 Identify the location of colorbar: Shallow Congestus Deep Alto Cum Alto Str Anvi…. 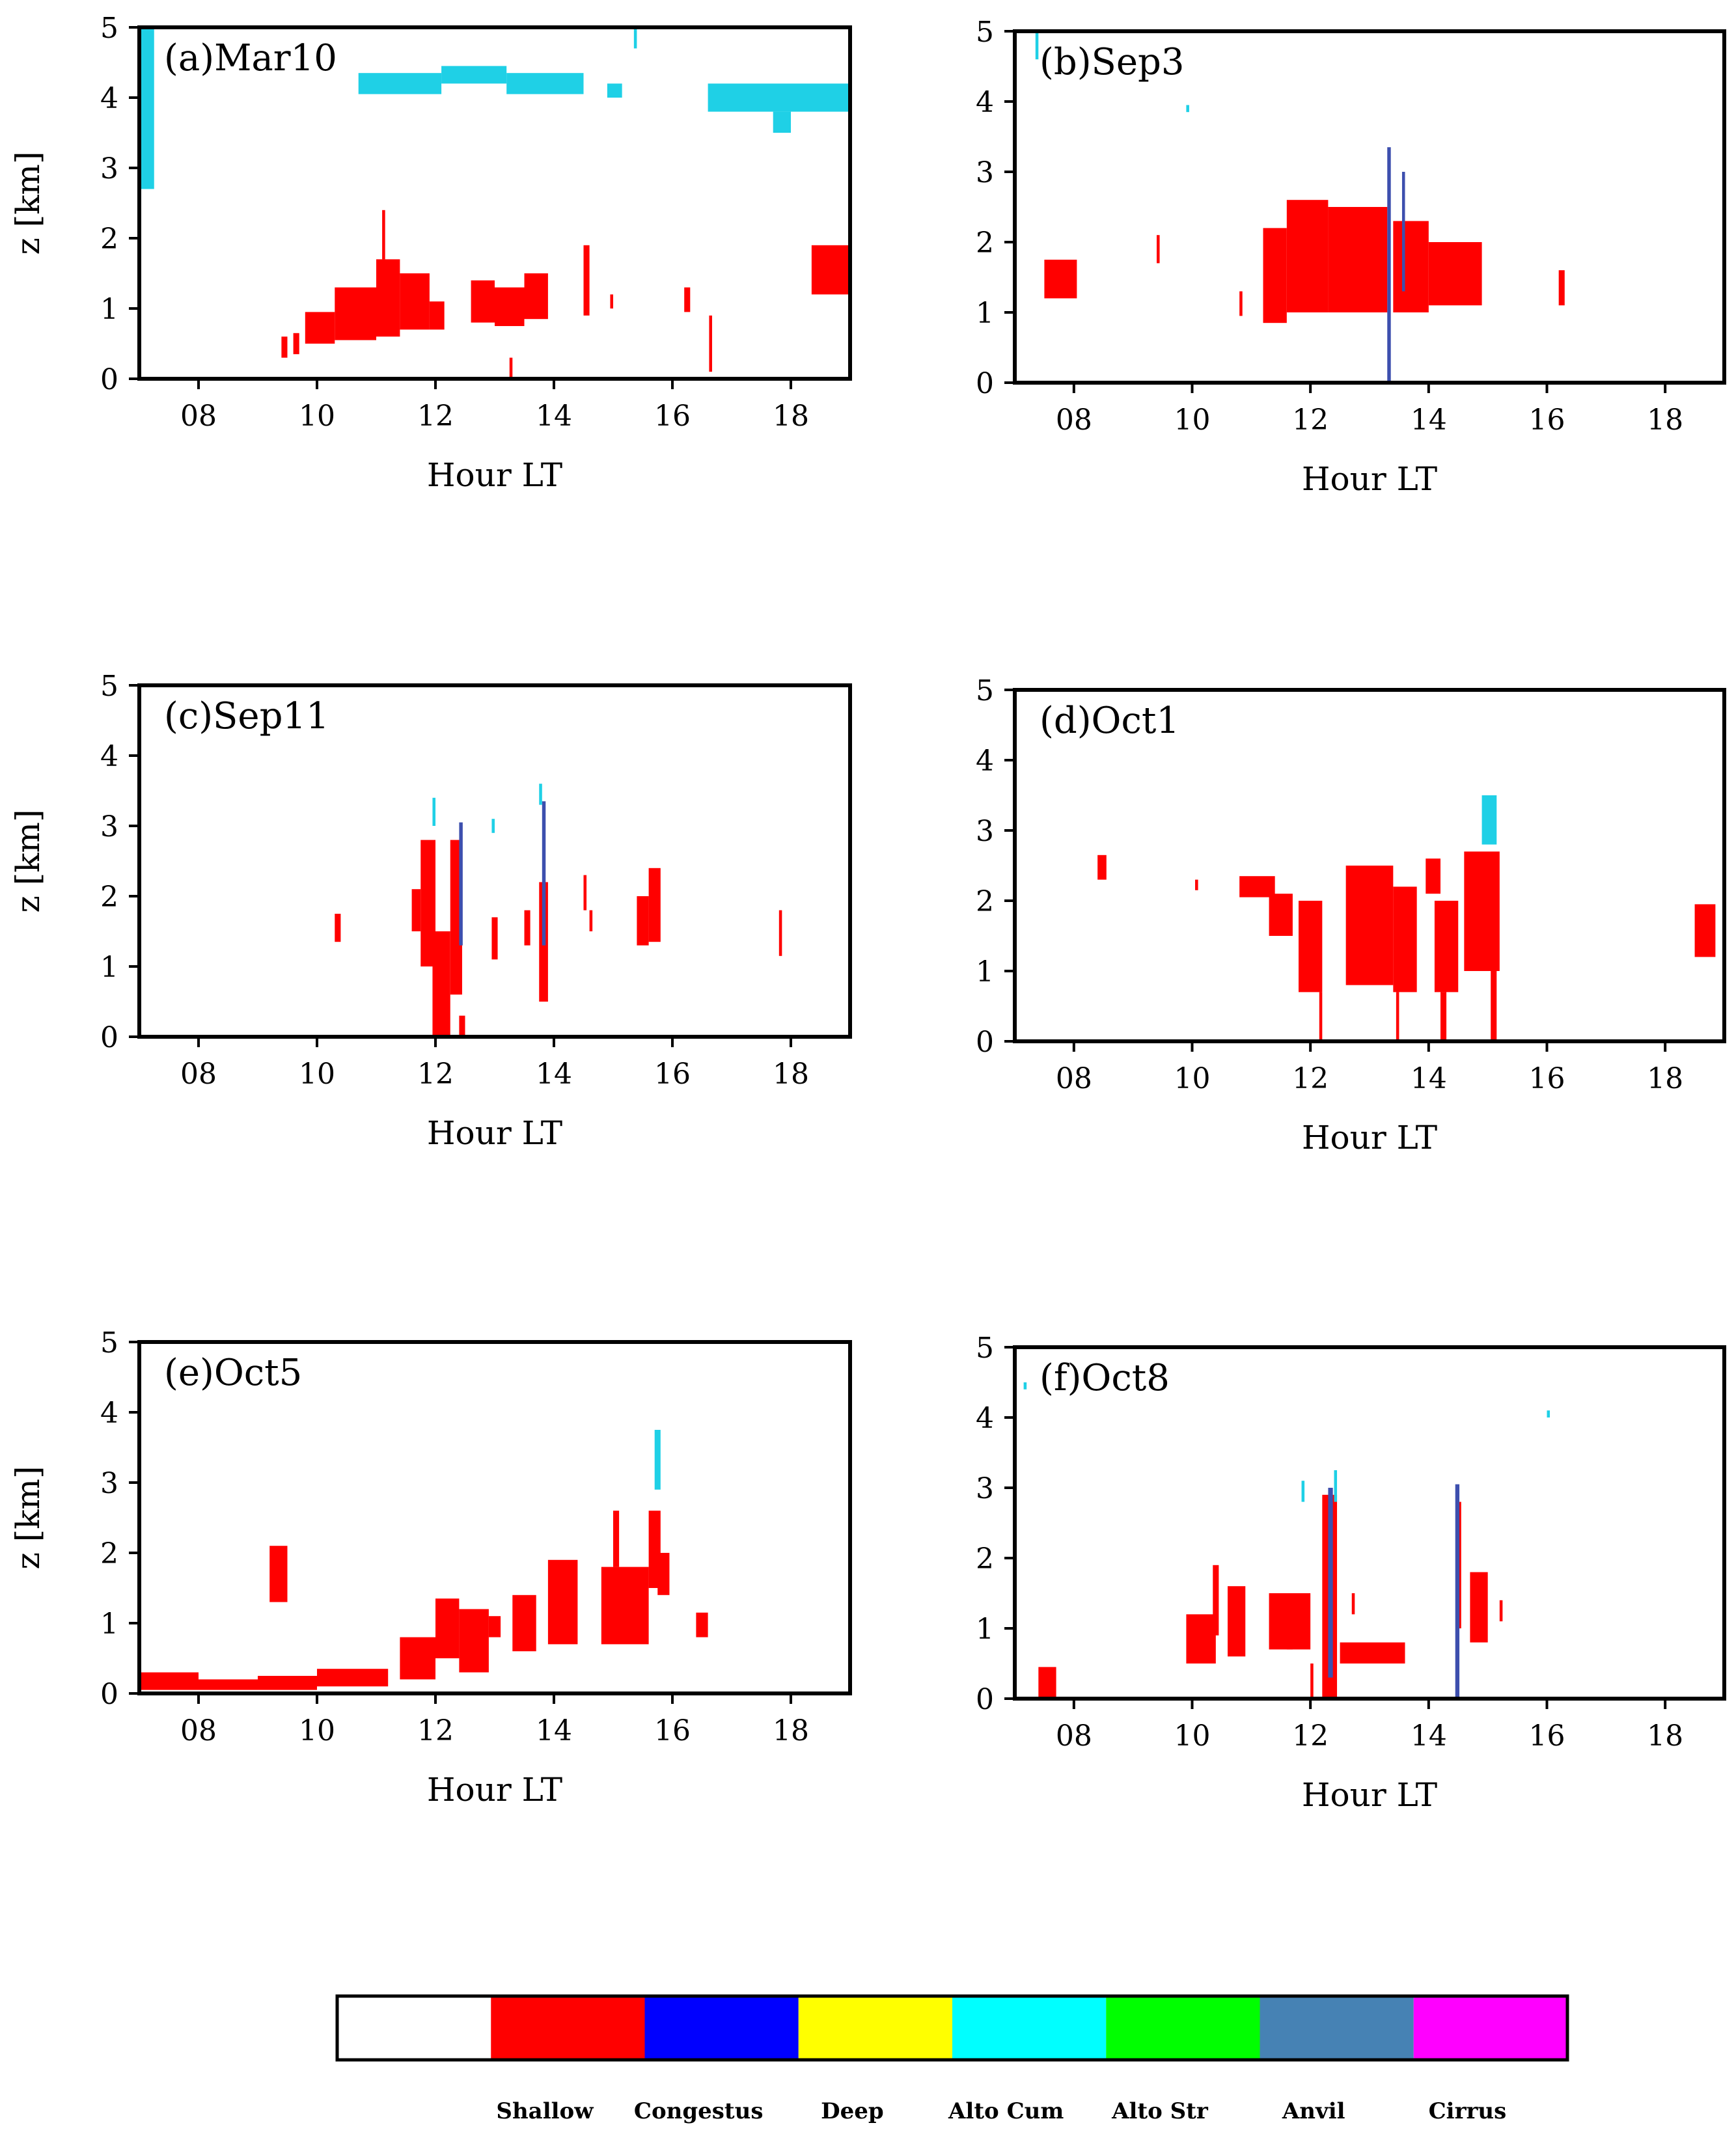
(952, 2059).